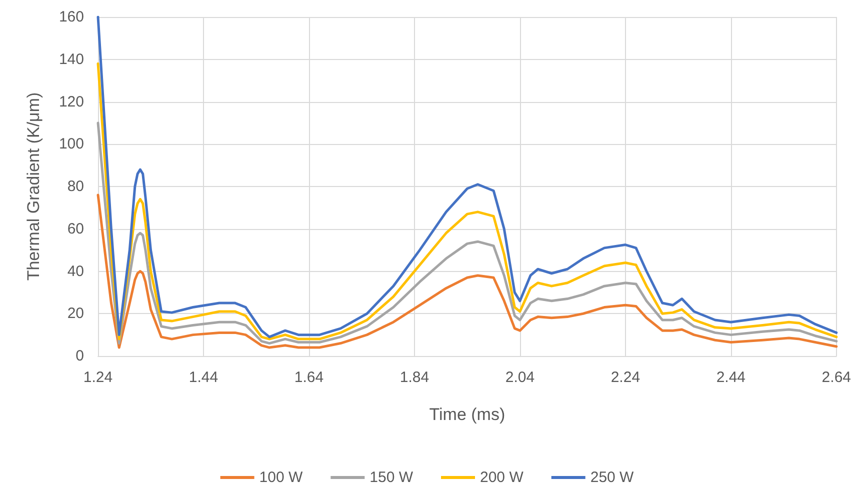 Image resolution: width=854 pixels, height=496 pixels. What do you see at coordinates (98, 377) in the screenshot?
I see `x-tick-label: 1.24` at bounding box center [98, 377].